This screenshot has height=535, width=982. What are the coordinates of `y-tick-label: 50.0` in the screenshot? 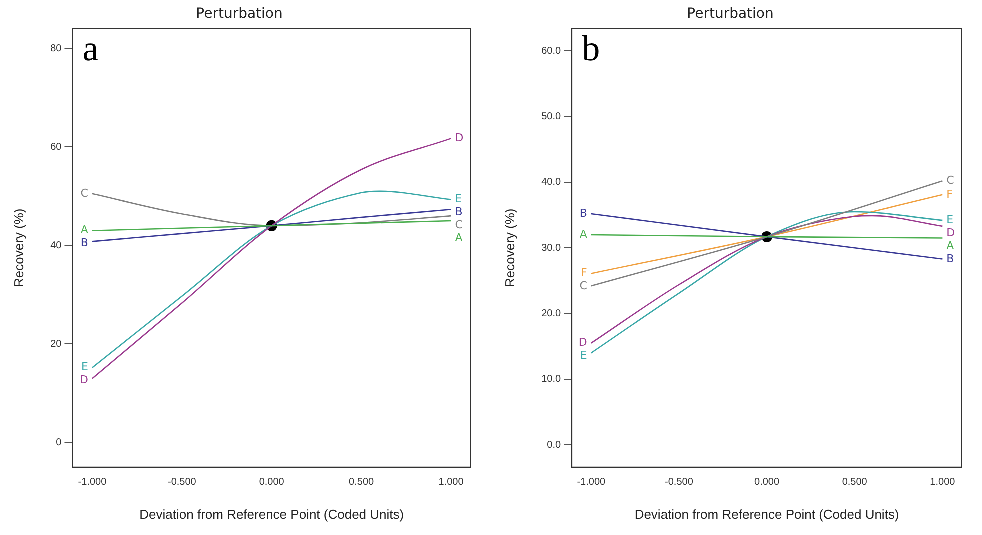 It's located at (552, 117).